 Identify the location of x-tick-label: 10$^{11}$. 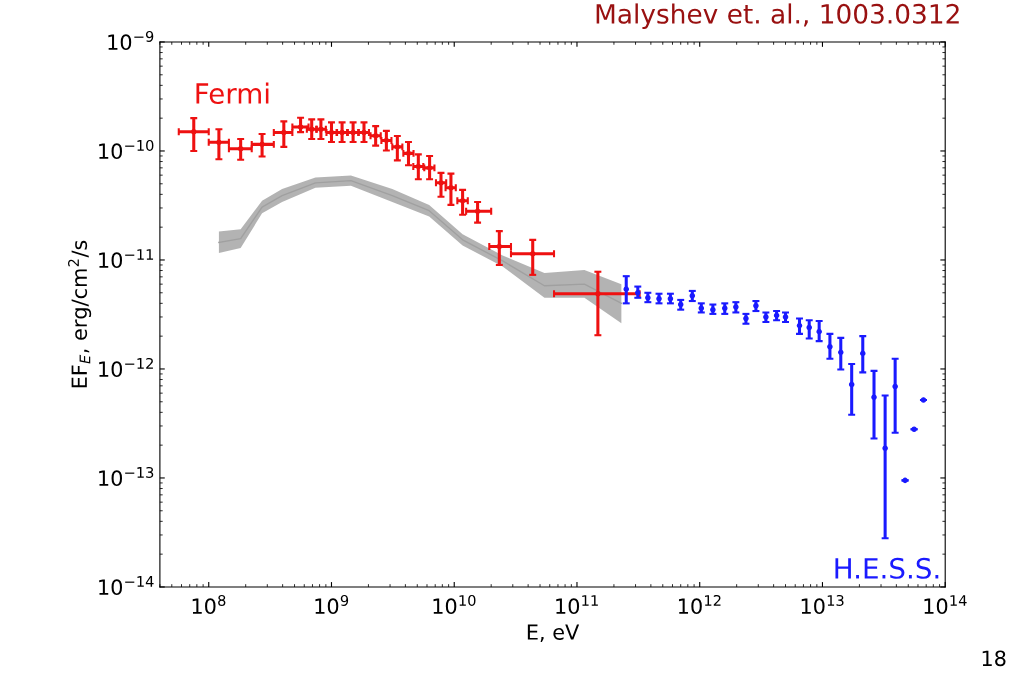
(577, 605).